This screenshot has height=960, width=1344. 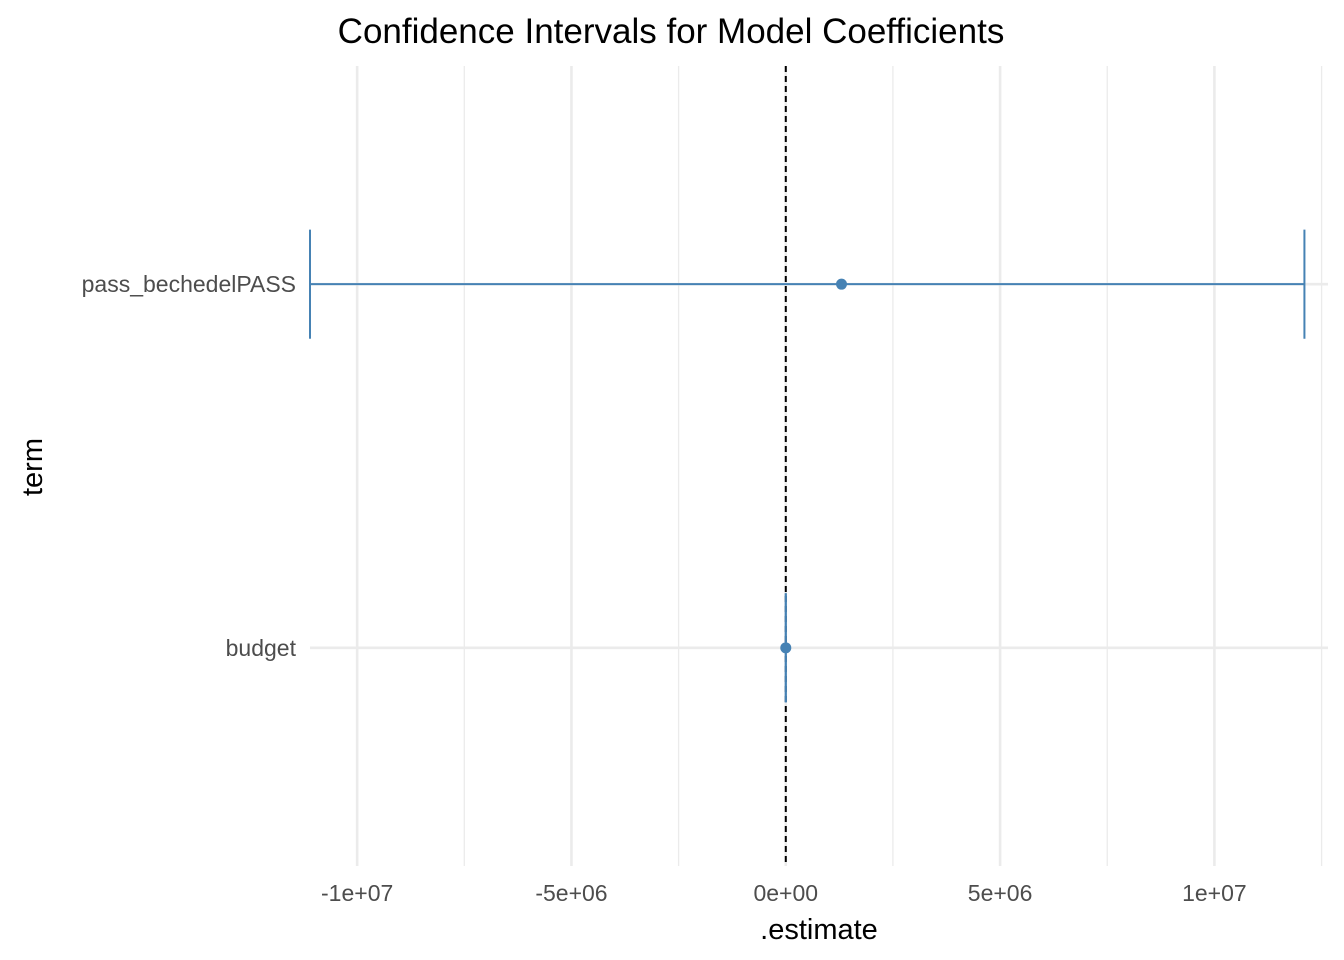 I want to click on x-axis-title: .estimate, so click(x=819, y=930).